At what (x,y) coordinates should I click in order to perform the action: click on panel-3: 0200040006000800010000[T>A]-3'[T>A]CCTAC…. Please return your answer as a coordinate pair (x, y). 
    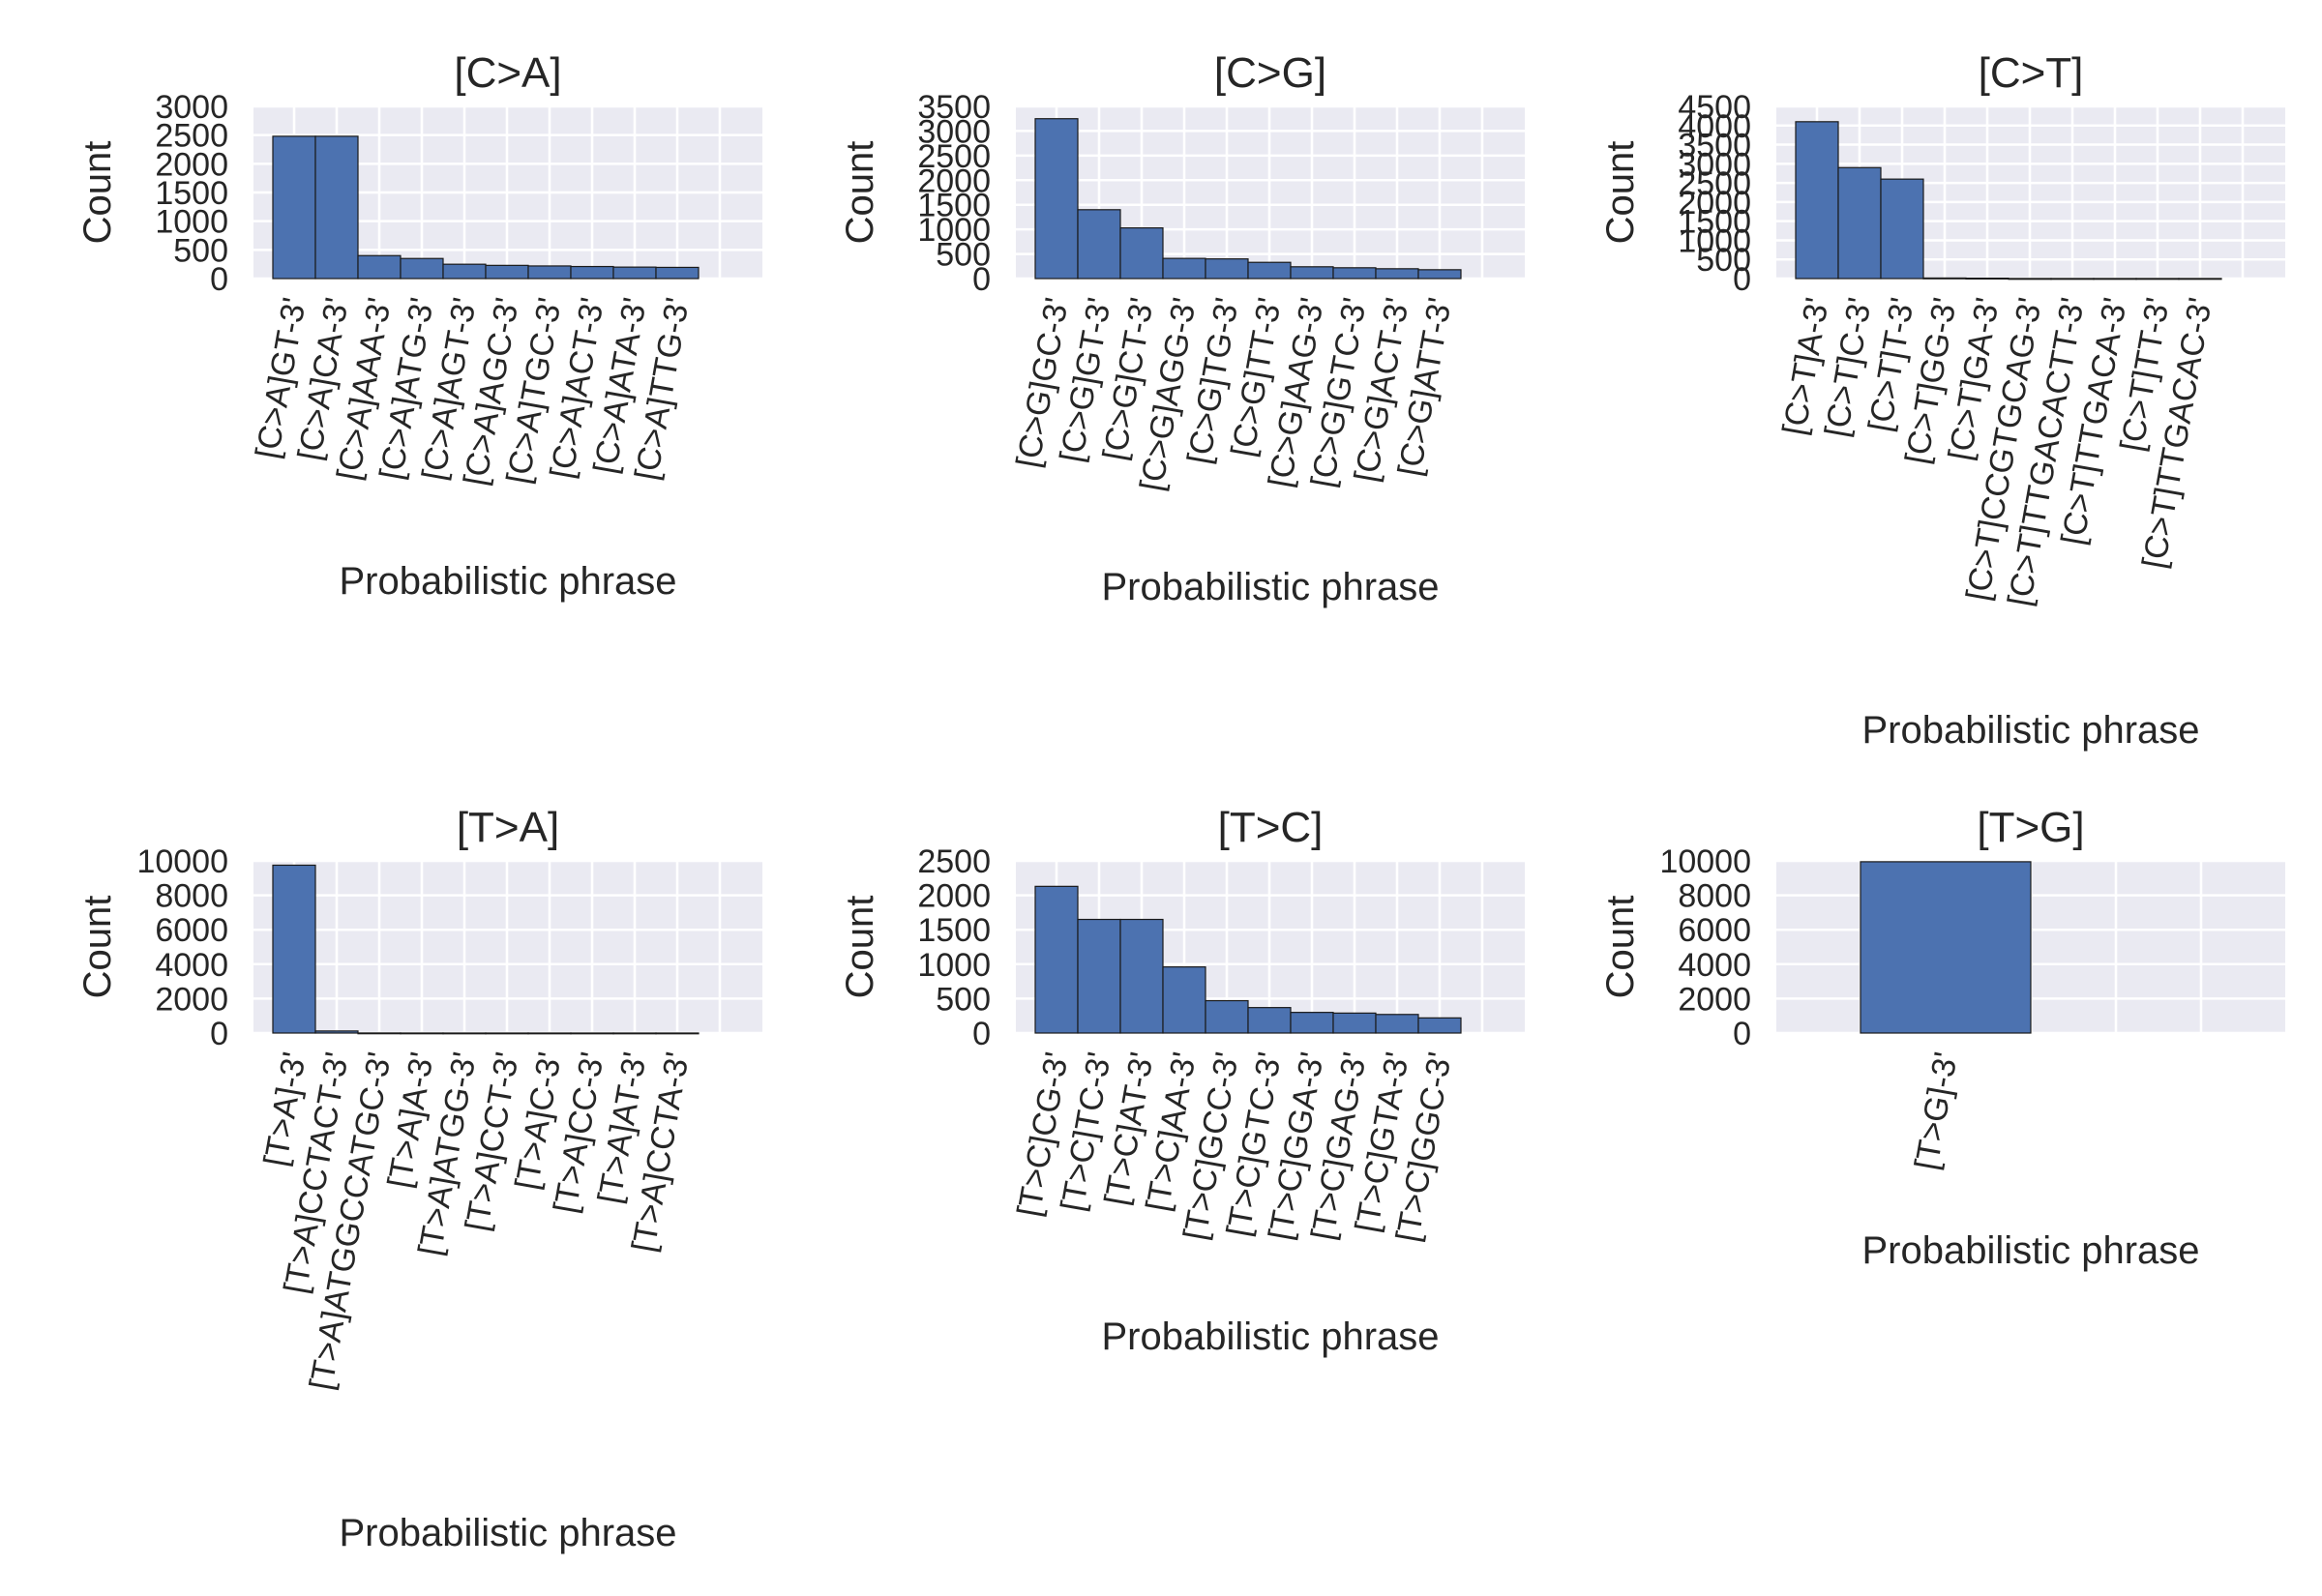
    Looking at the image, I should click on (419, 1179).